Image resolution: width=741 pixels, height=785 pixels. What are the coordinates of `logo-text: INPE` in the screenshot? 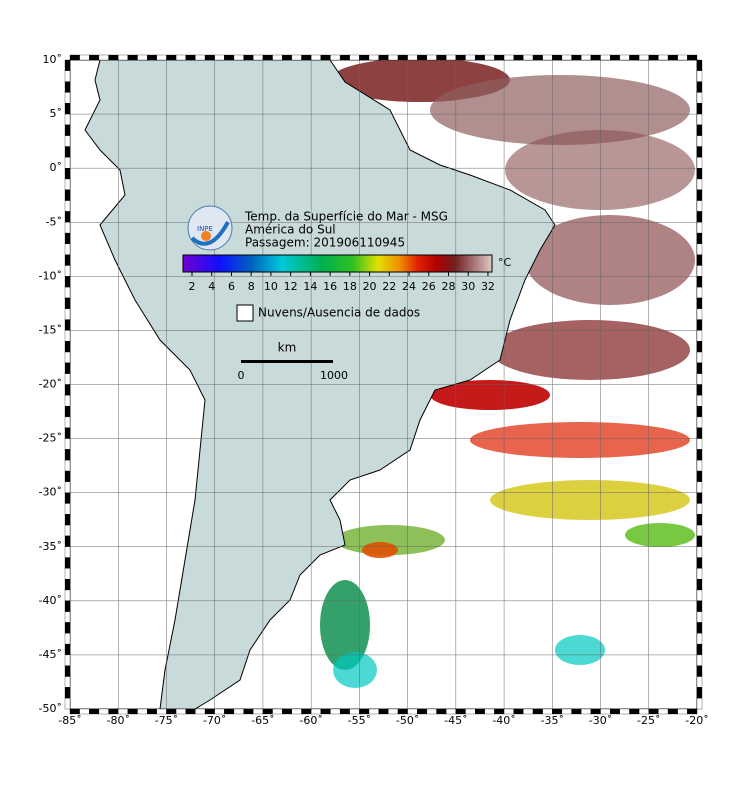 It's located at (205, 229).